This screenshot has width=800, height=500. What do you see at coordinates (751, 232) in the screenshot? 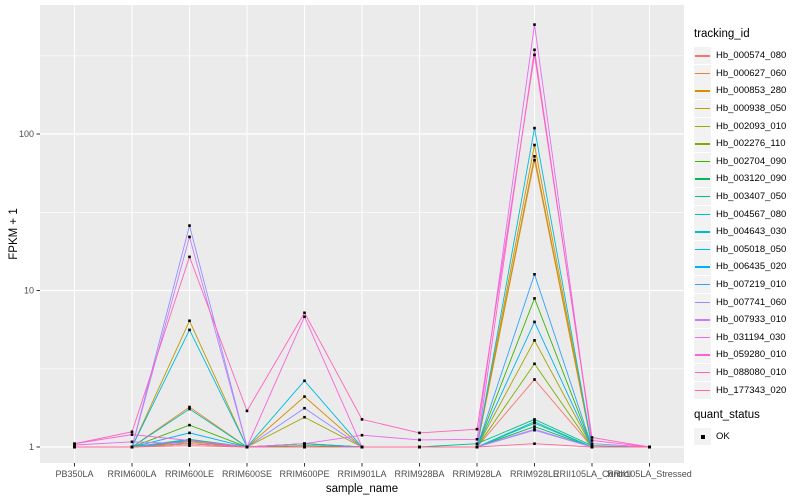
I see `legend-item-label: Hb_004643_030` at bounding box center [751, 232].